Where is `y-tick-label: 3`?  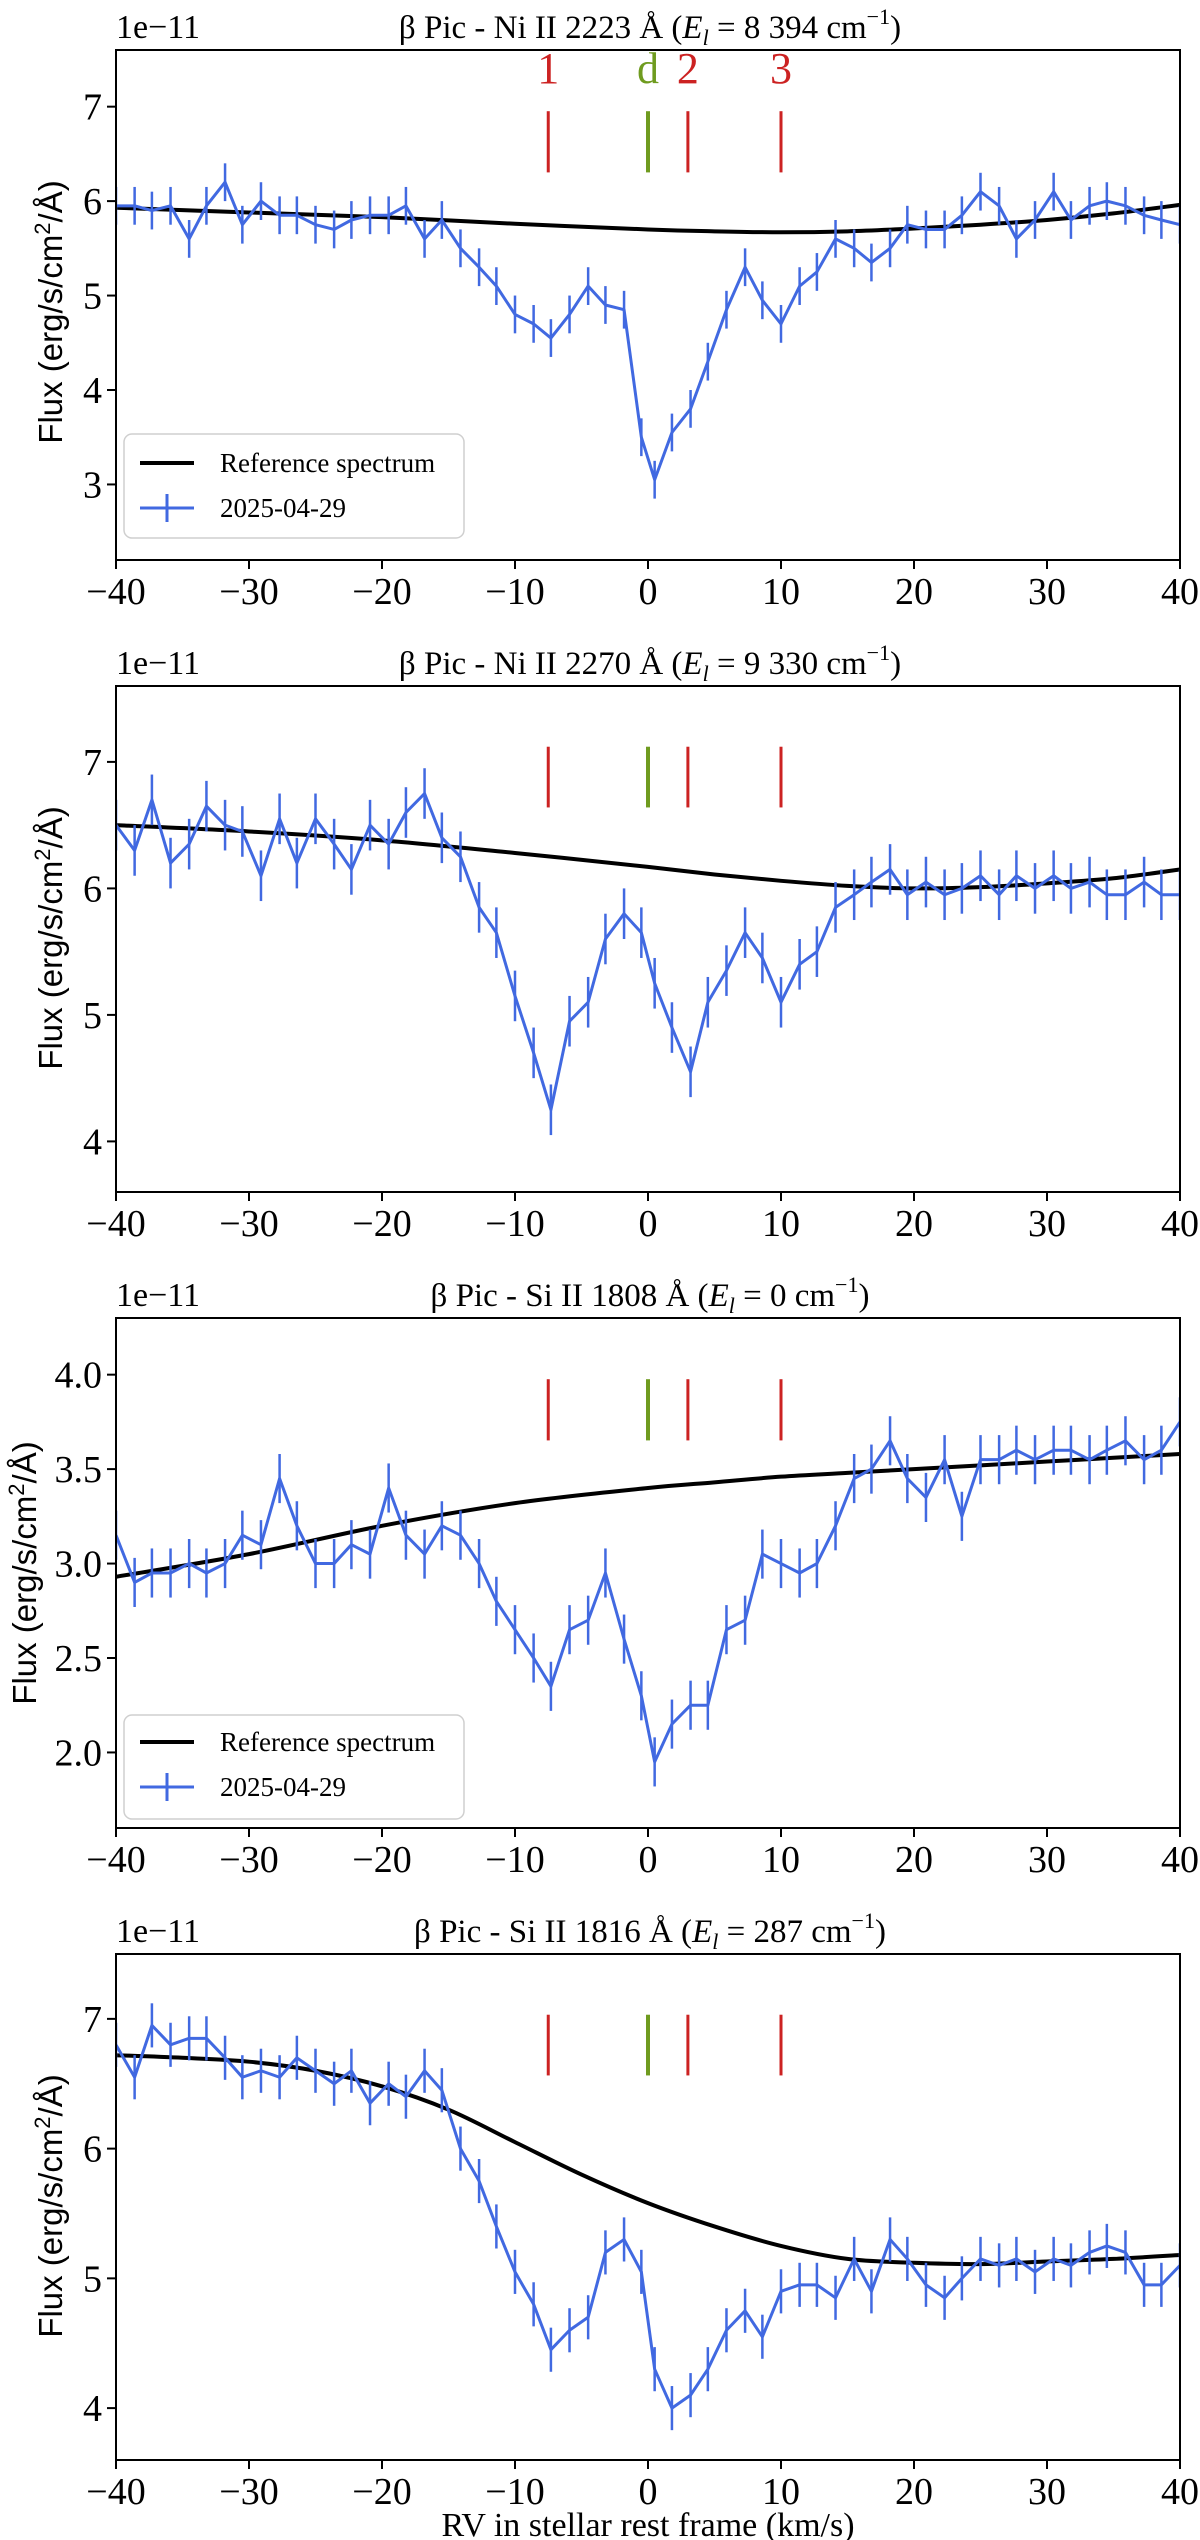 y-tick-label: 3 is located at coordinates (92, 485).